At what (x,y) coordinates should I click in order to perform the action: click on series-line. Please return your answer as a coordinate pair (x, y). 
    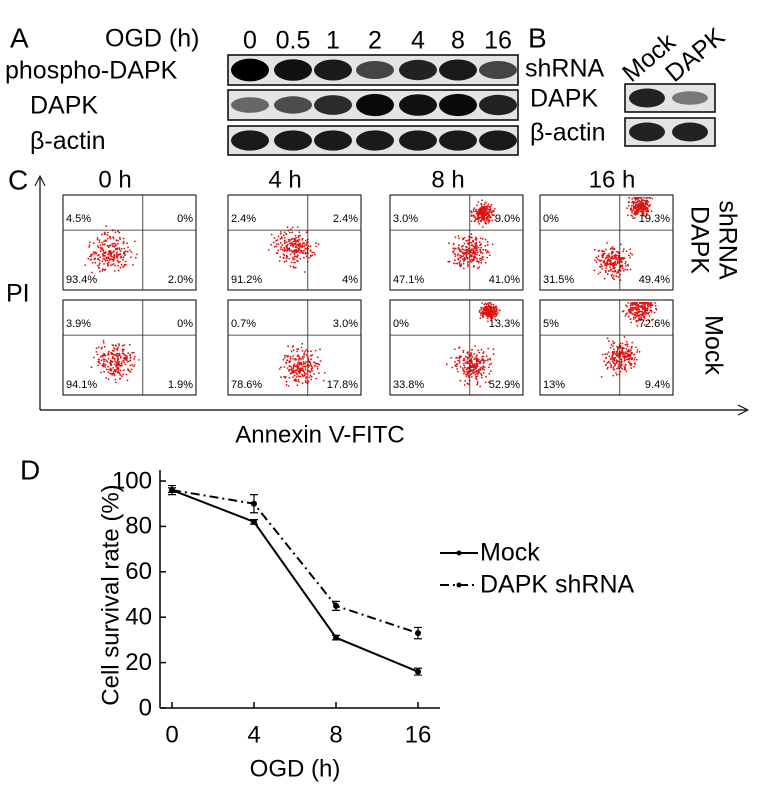
    Looking at the image, I should click on (295, 562).